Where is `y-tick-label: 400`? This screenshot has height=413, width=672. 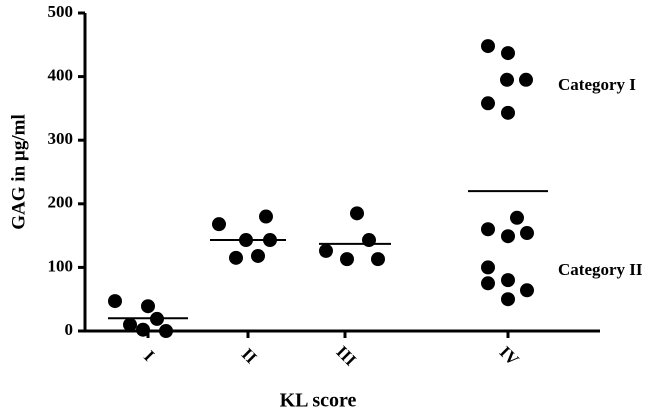 y-tick-label: 400 is located at coordinates (61, 75).